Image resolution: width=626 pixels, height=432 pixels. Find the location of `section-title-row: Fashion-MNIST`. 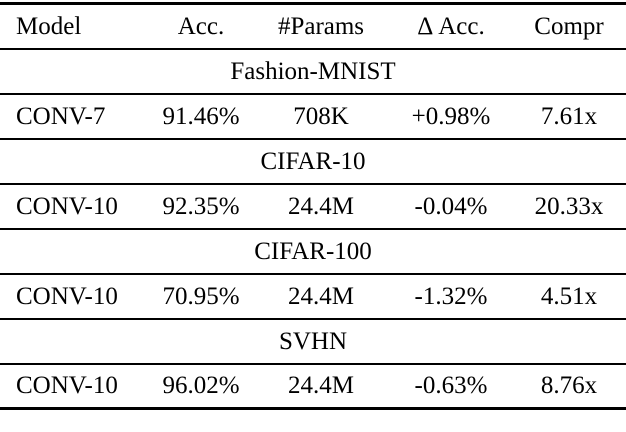

section-title-row: Fashion-MNIST is located at coordinates (313, 71).